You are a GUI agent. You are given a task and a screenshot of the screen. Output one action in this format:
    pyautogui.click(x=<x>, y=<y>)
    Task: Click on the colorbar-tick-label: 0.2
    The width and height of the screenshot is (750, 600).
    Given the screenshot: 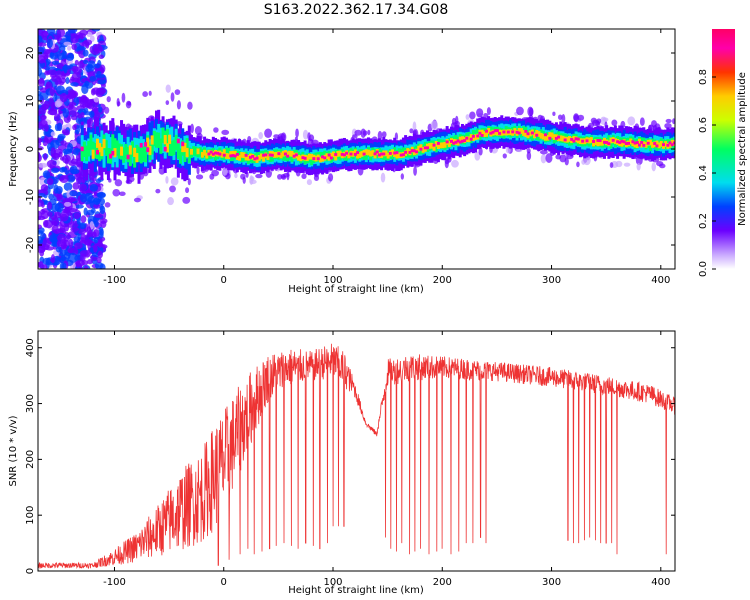 What is the action you would take?
    pyautogui.click(x=703, y=221)
    